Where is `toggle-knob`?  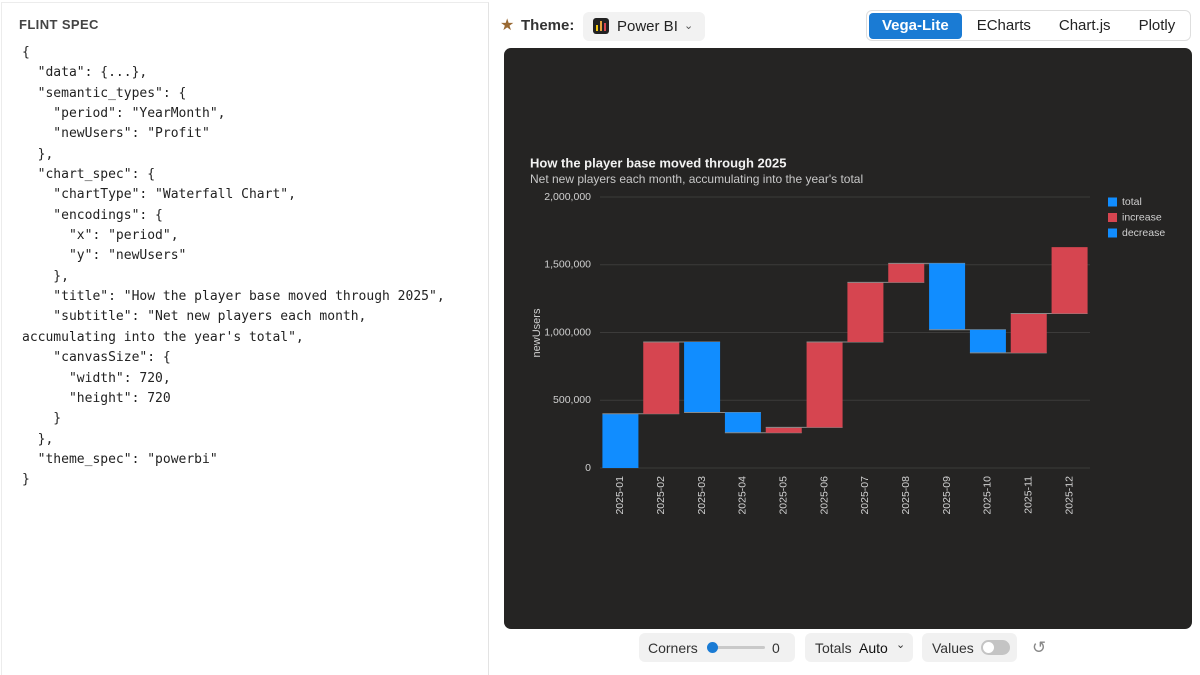 toggle-knob is located at coordinates (988, 647).